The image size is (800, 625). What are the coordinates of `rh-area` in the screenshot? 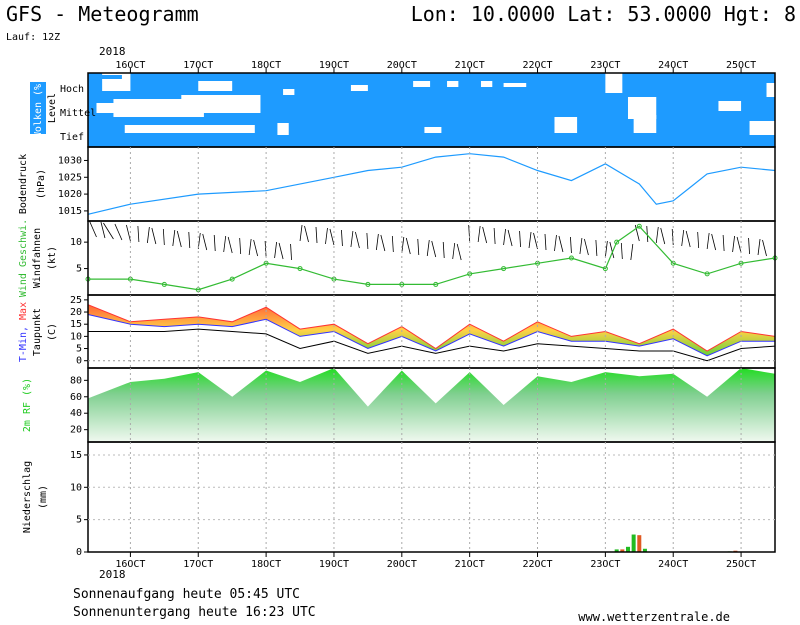 It's located at (431, 404).